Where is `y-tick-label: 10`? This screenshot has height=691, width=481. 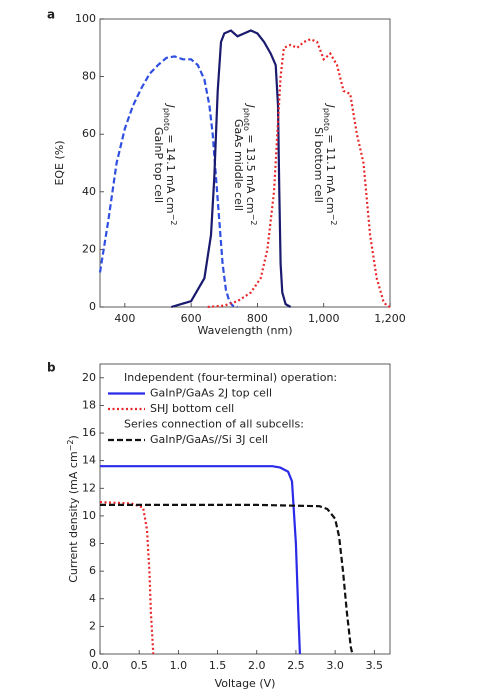 y-tick-label: 10 is located at coordinates (89, 515).